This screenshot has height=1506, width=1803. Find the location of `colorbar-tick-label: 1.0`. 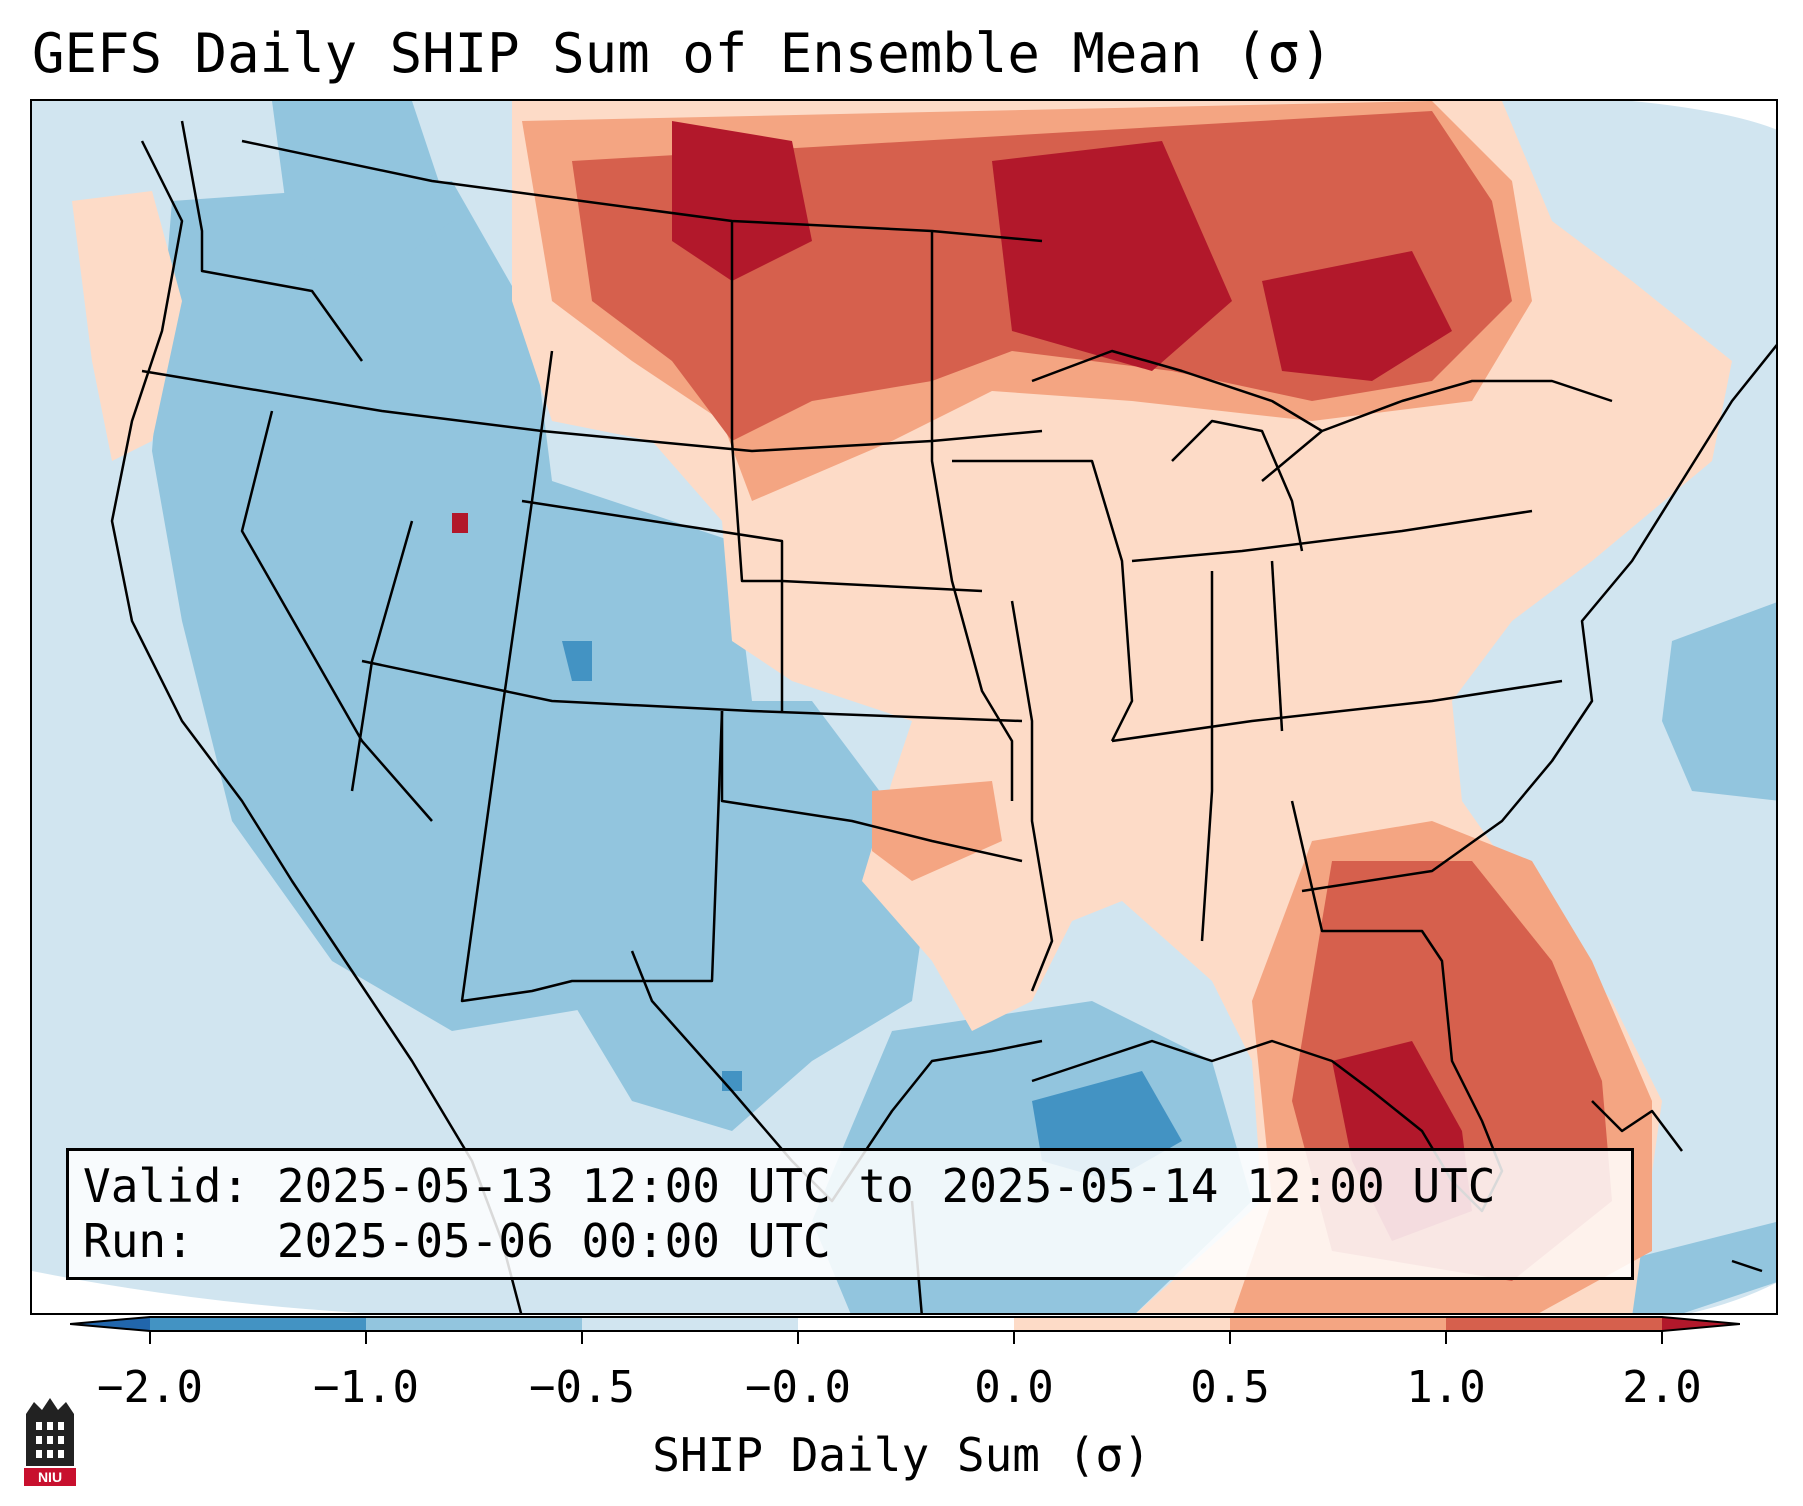

colorbar-tick-label: 1.0 is located at coordinates (1446, 1387).